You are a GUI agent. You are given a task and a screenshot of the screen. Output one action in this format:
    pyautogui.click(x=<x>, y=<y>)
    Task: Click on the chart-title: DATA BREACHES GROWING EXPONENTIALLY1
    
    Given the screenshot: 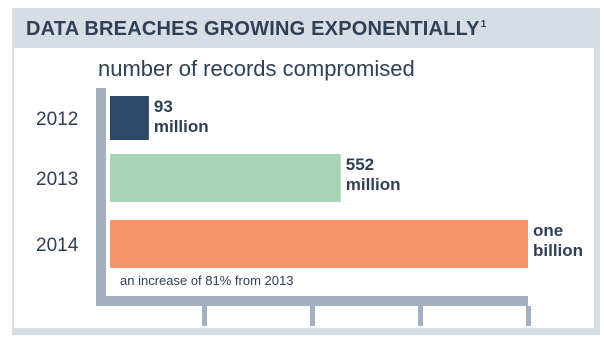 What is the action you would take?
    pyautogui.click(x=256, y=29)
    